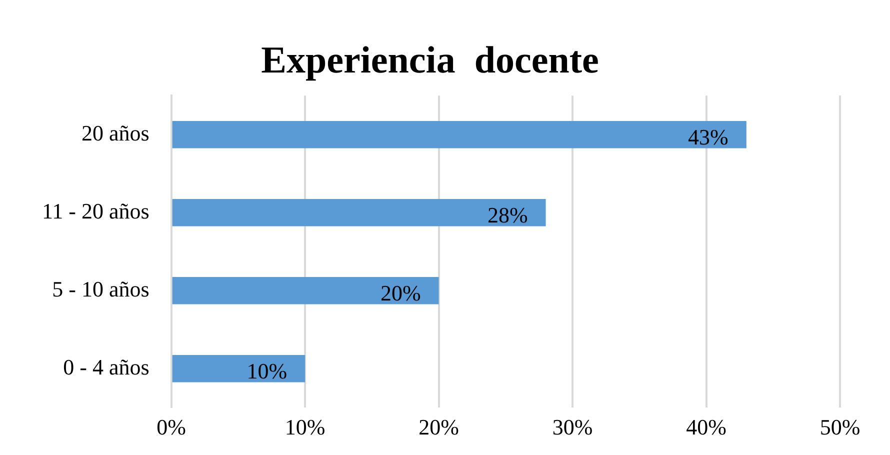  I want to click on data-label: 43%, so click(708, 137).